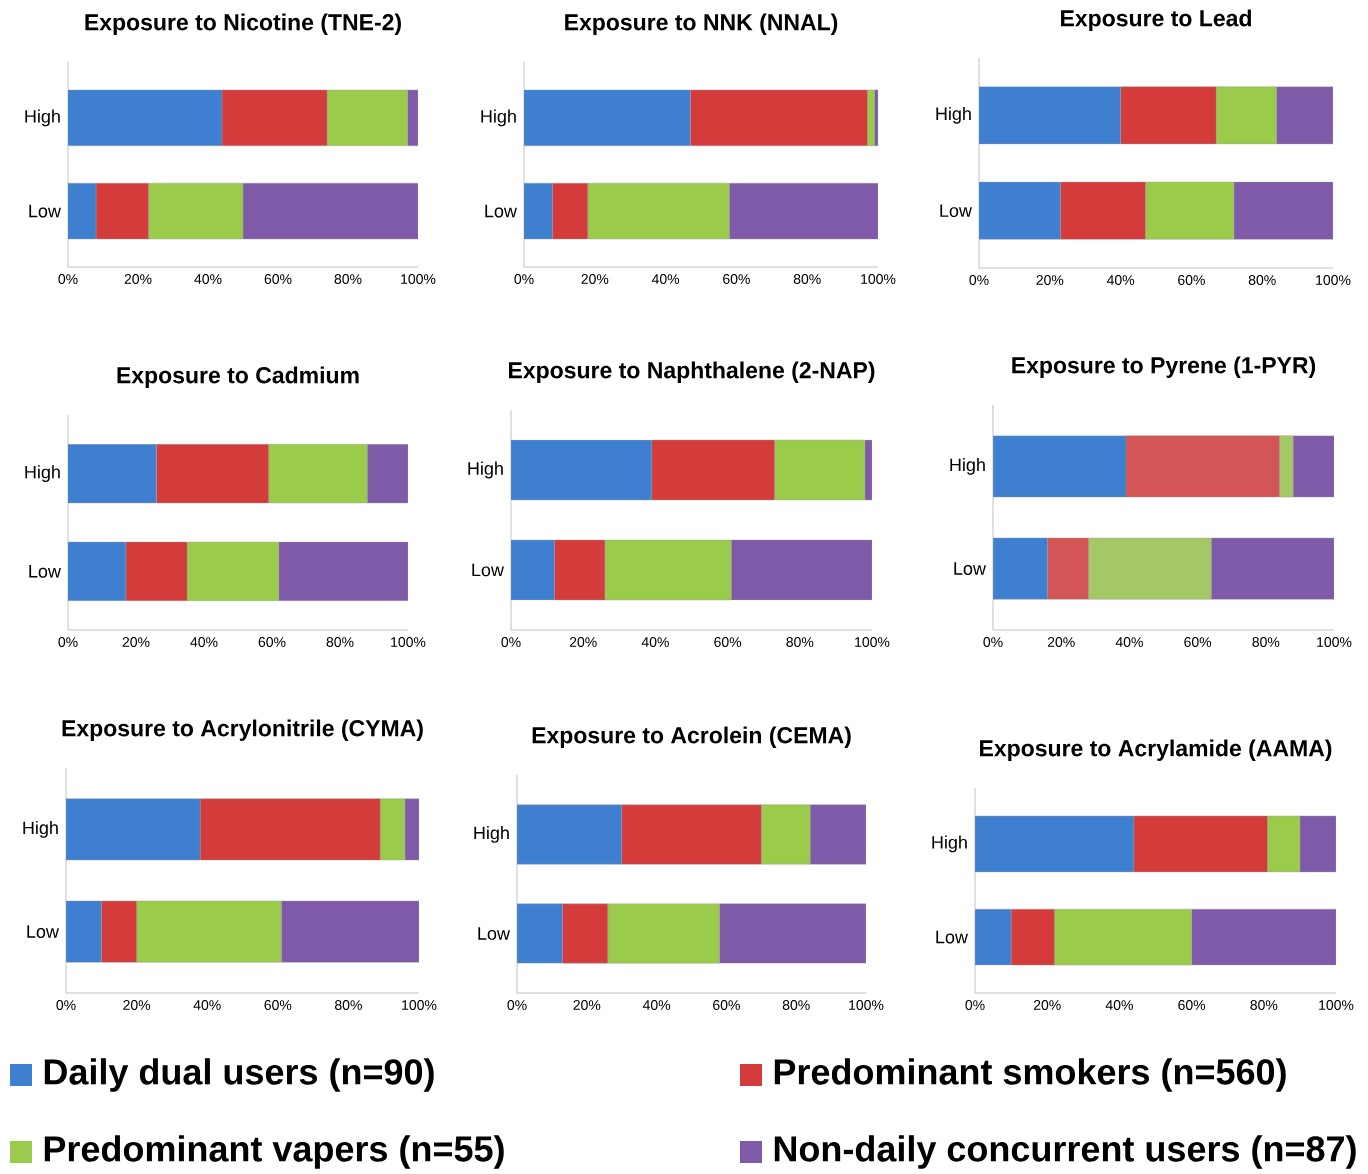 The image size is (1368, 1174). Describe the element at coordinates (691, 737) in the screenshot. I see `chart-title: Exposure to Acrolein (CEMA)` at that location.